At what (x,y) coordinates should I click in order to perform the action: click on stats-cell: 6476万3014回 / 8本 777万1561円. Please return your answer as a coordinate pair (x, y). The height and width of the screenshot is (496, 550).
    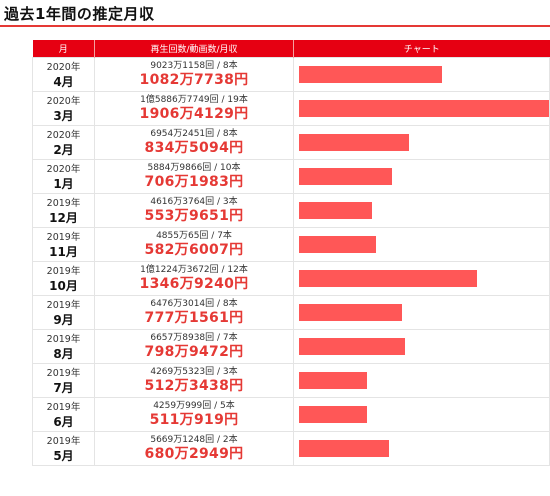
    Looking at the image, I should click on (194, 312).